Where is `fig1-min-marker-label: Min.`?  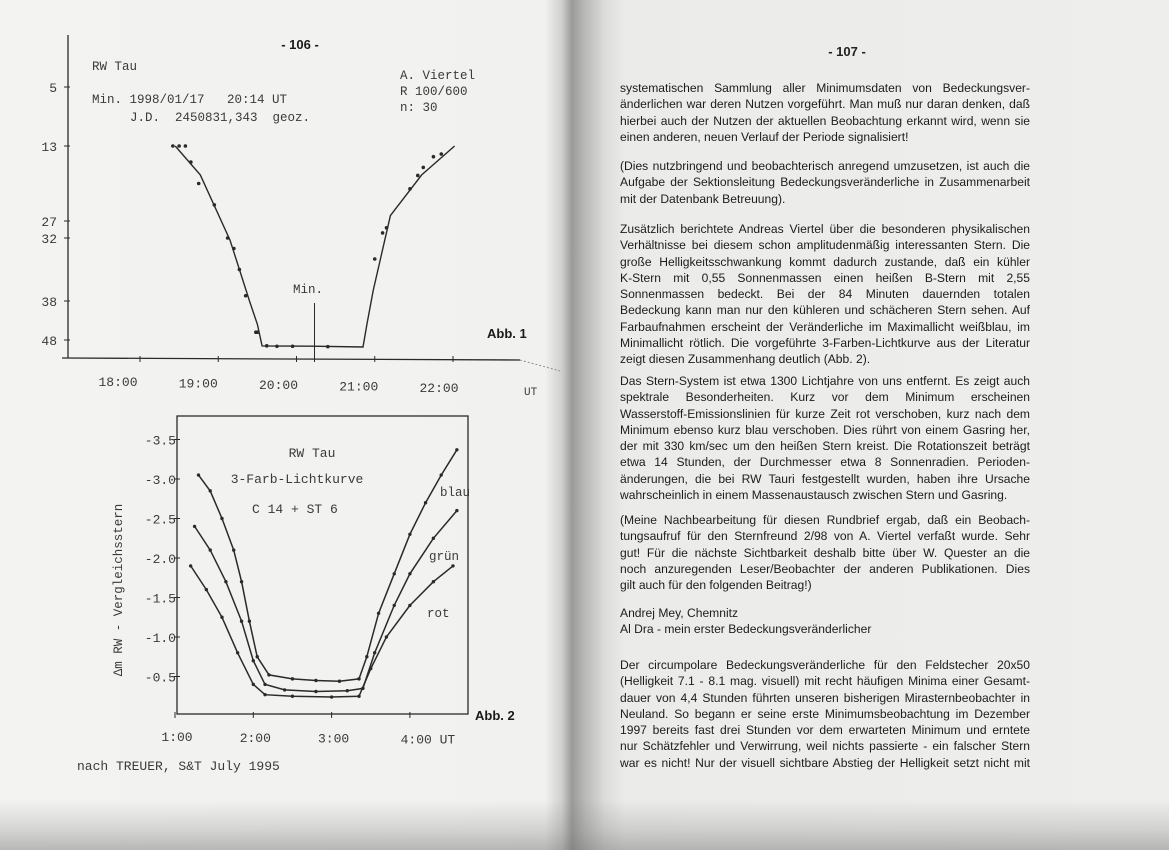
fig1-min-marker-label: Min. is located at coordinates (308, 290).